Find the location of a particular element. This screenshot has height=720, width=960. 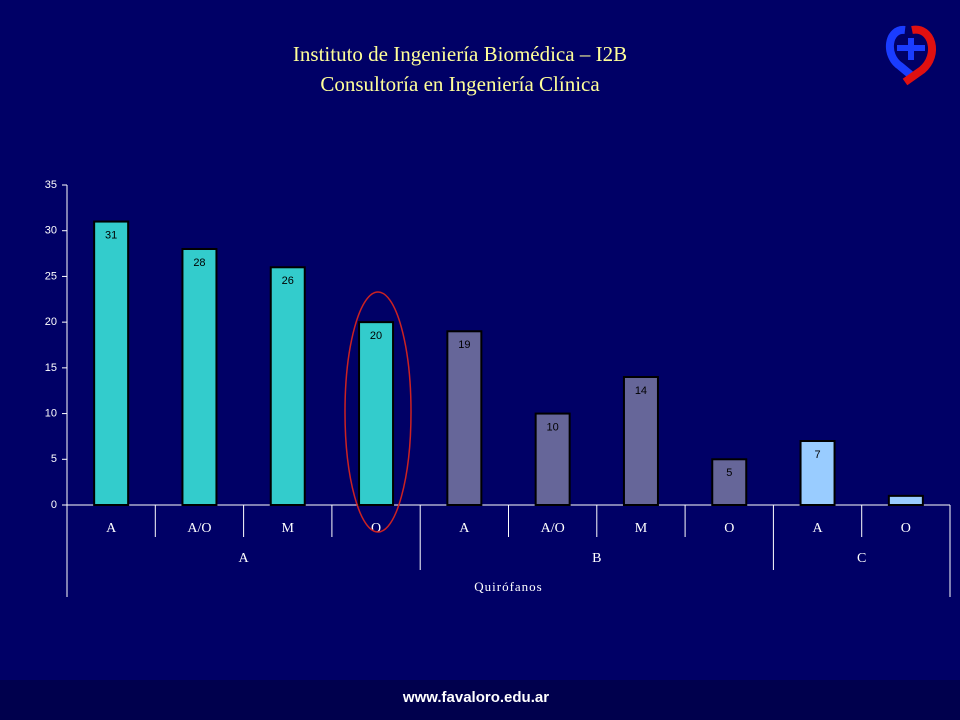

value-label: 7 is located at coordinates (817, 455).